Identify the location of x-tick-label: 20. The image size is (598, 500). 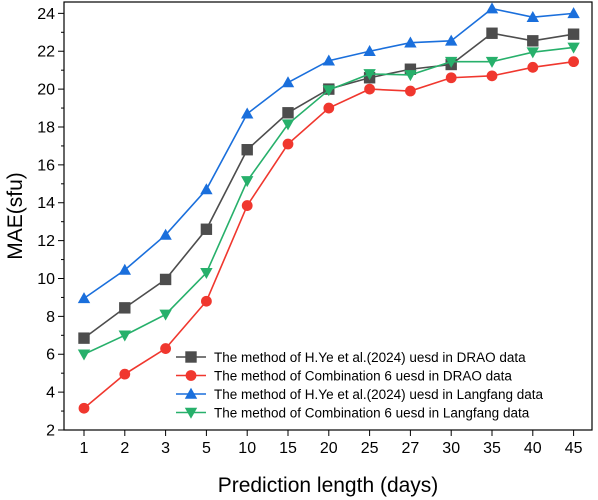
(329, 448).